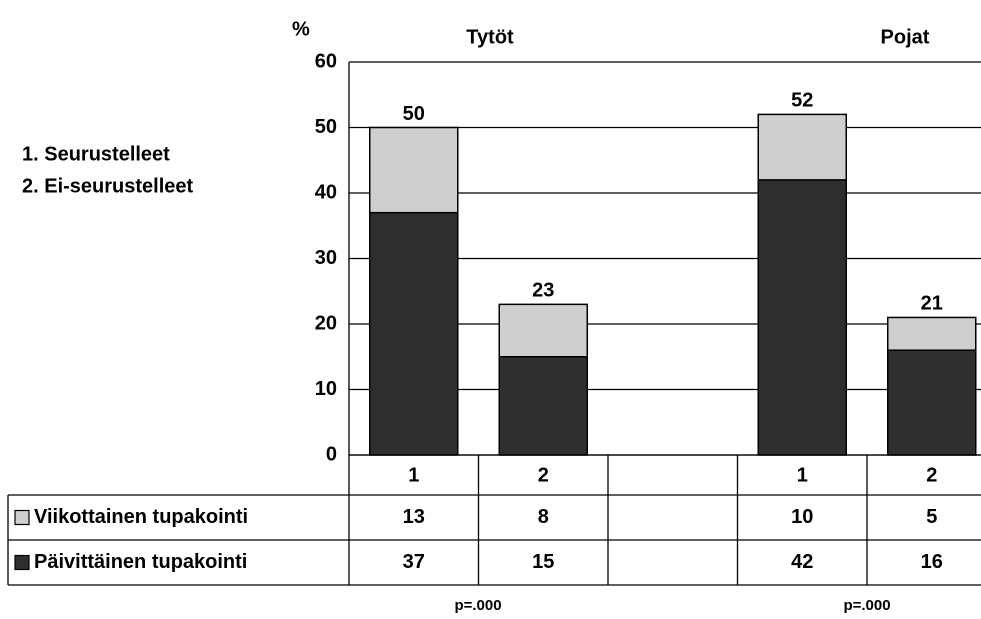 This screenshot has height=619, width=981. What do you see at coordinates (326, 258) in the screenshot?
I see `y-tick-label: 30` at bounding box center [326, 258].